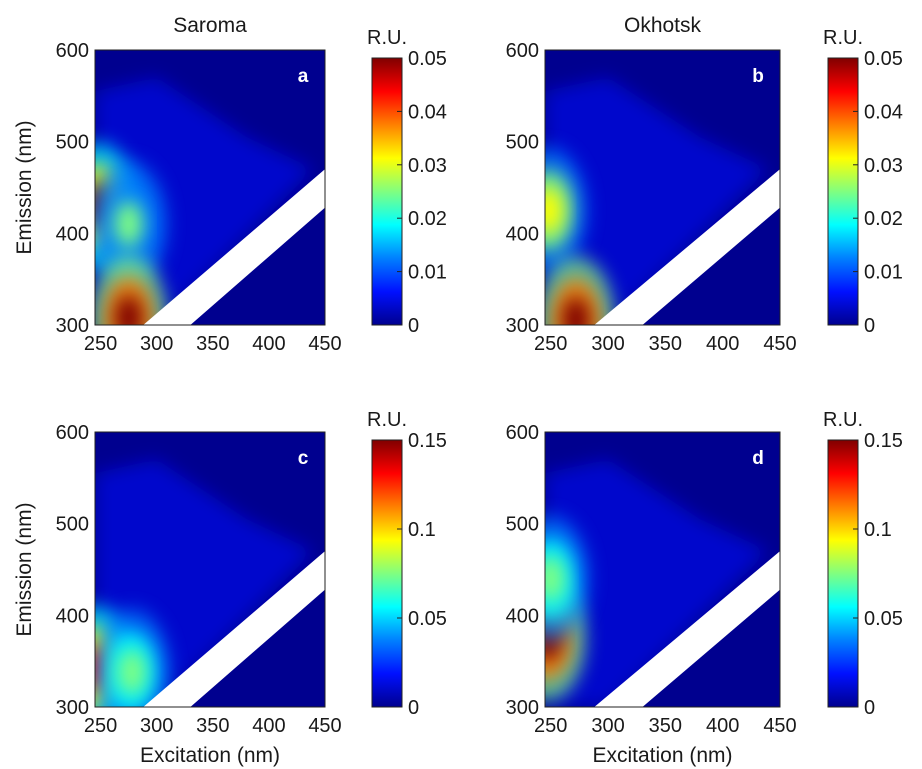  I want to click on panel-letter: a, so click(303, 76).